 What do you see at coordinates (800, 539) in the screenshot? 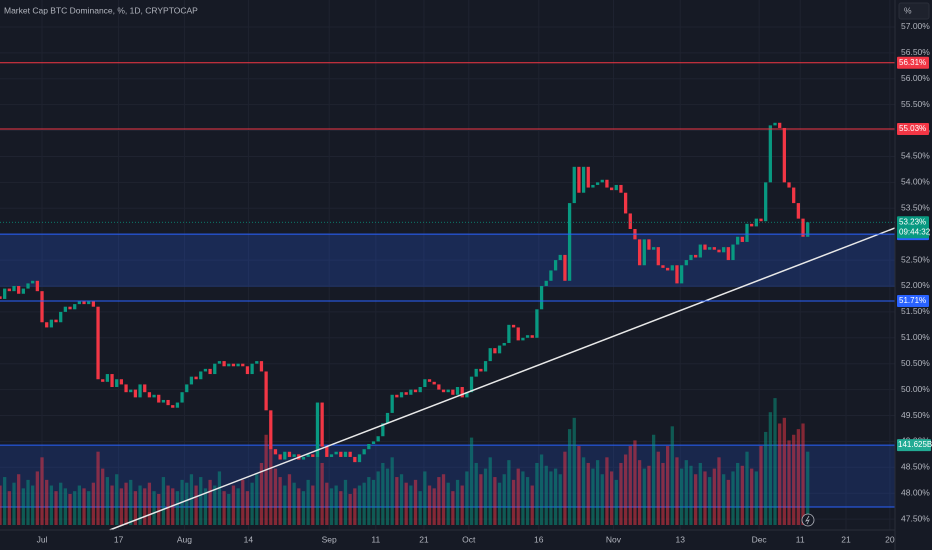
I see `x-tick-label: 11` at bounding box center [800, 539].